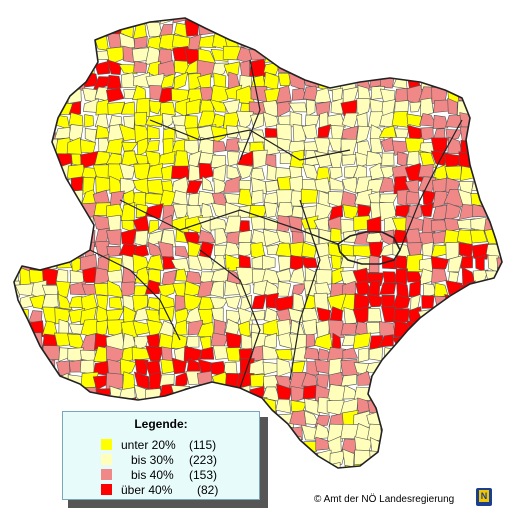  What do you see at coordinates (161, 424) in the screenshot?
I see `legend-title: Legende:` at bounding box center [161, 424].